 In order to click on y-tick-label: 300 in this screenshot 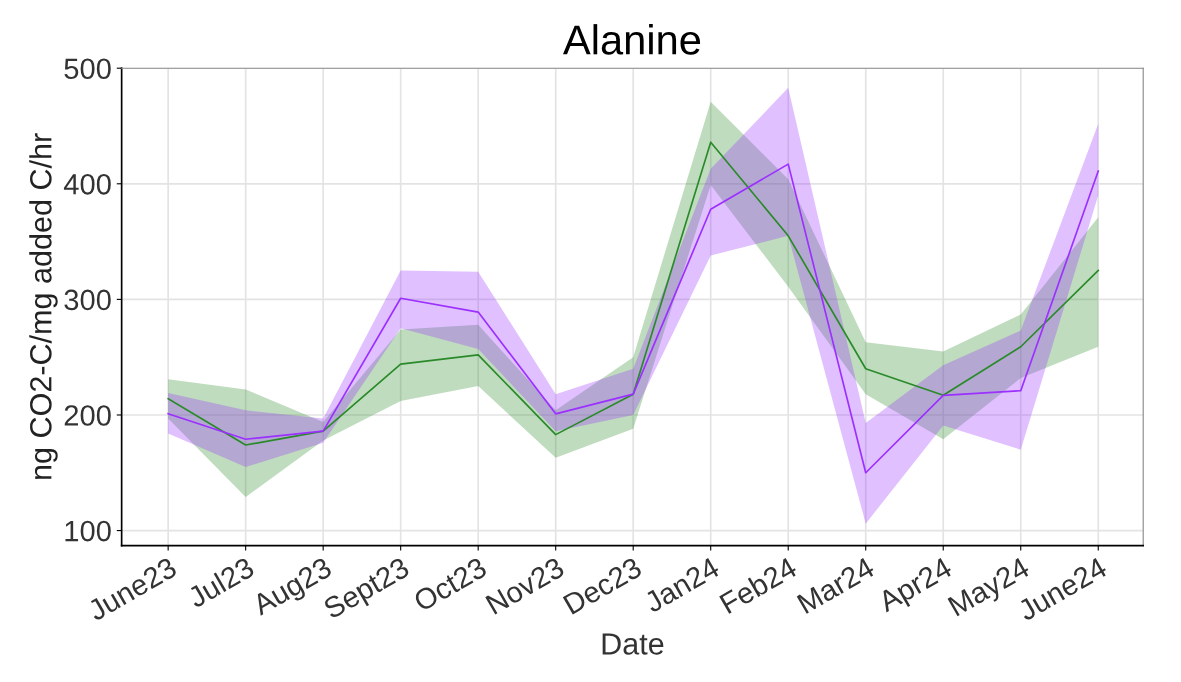, I will do `click(87, 300)`.